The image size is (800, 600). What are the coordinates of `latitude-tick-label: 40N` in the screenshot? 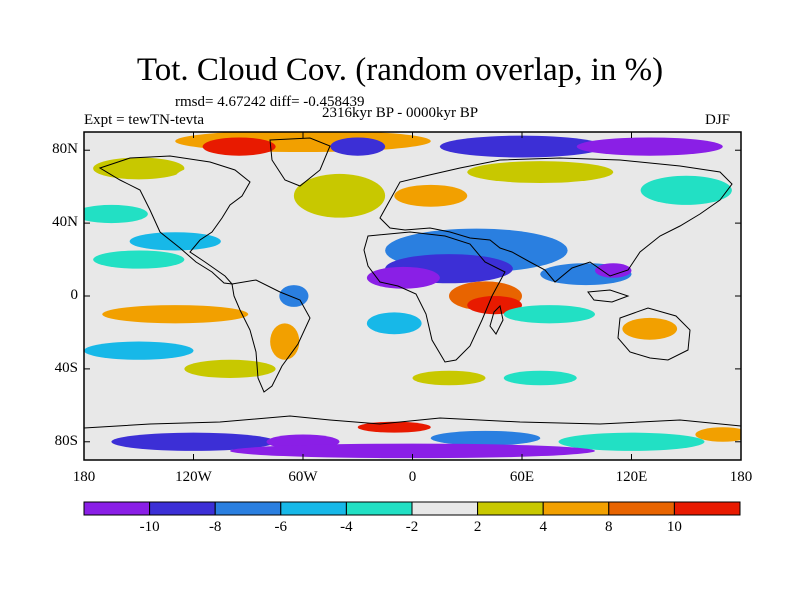 It's located at (65, 222).